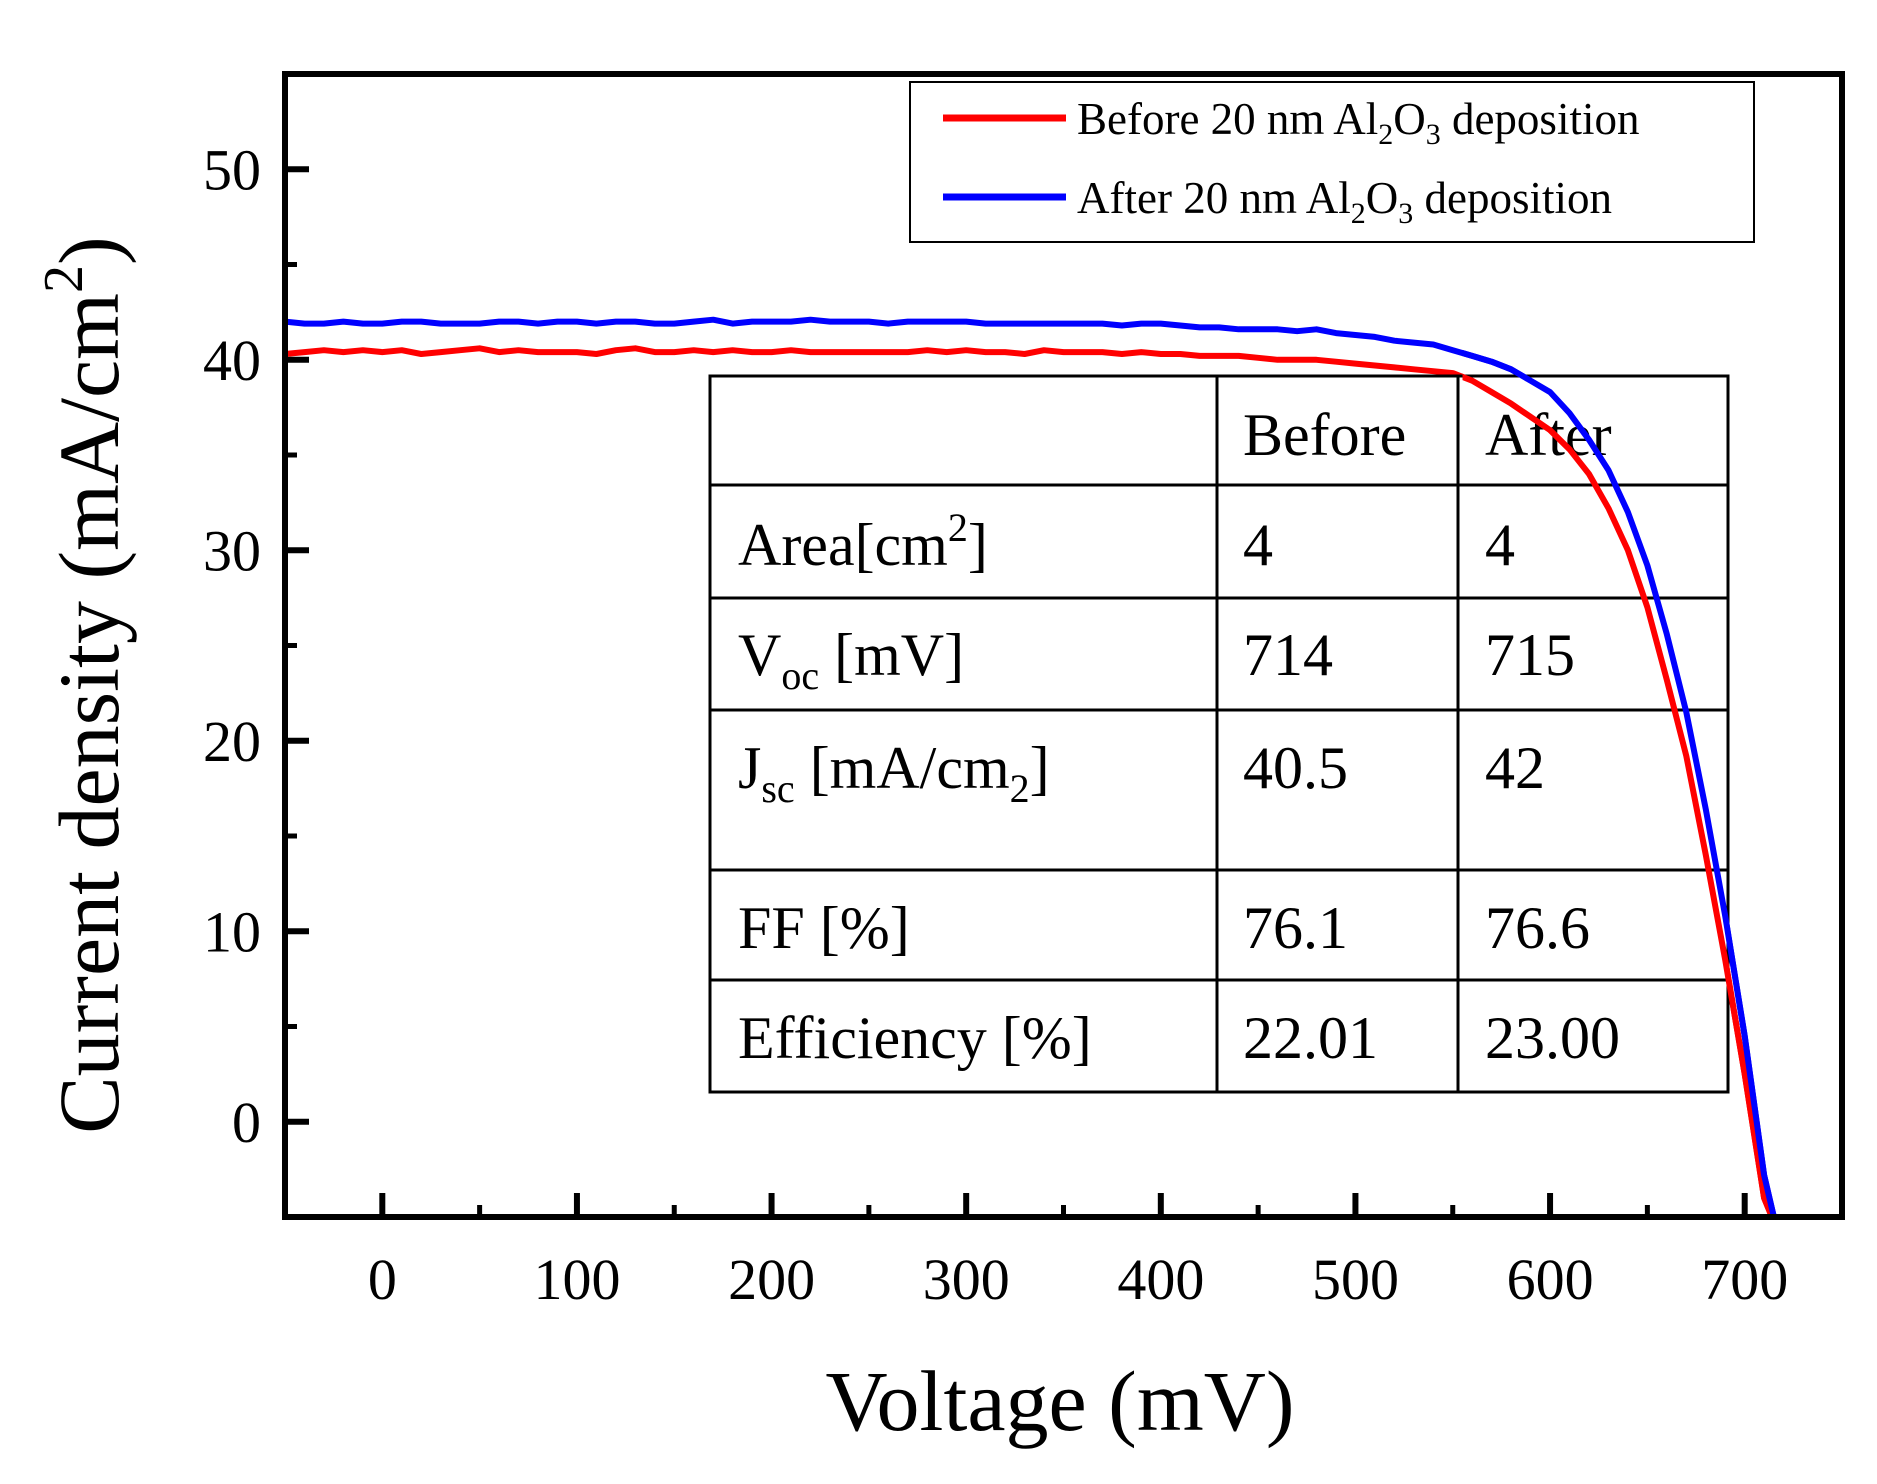 This screenshot has width=1877, height=1484. Describe the element at coordinates (1288, 655) in the screenshot. I see `table-cell-voc-before: 714` at that location.